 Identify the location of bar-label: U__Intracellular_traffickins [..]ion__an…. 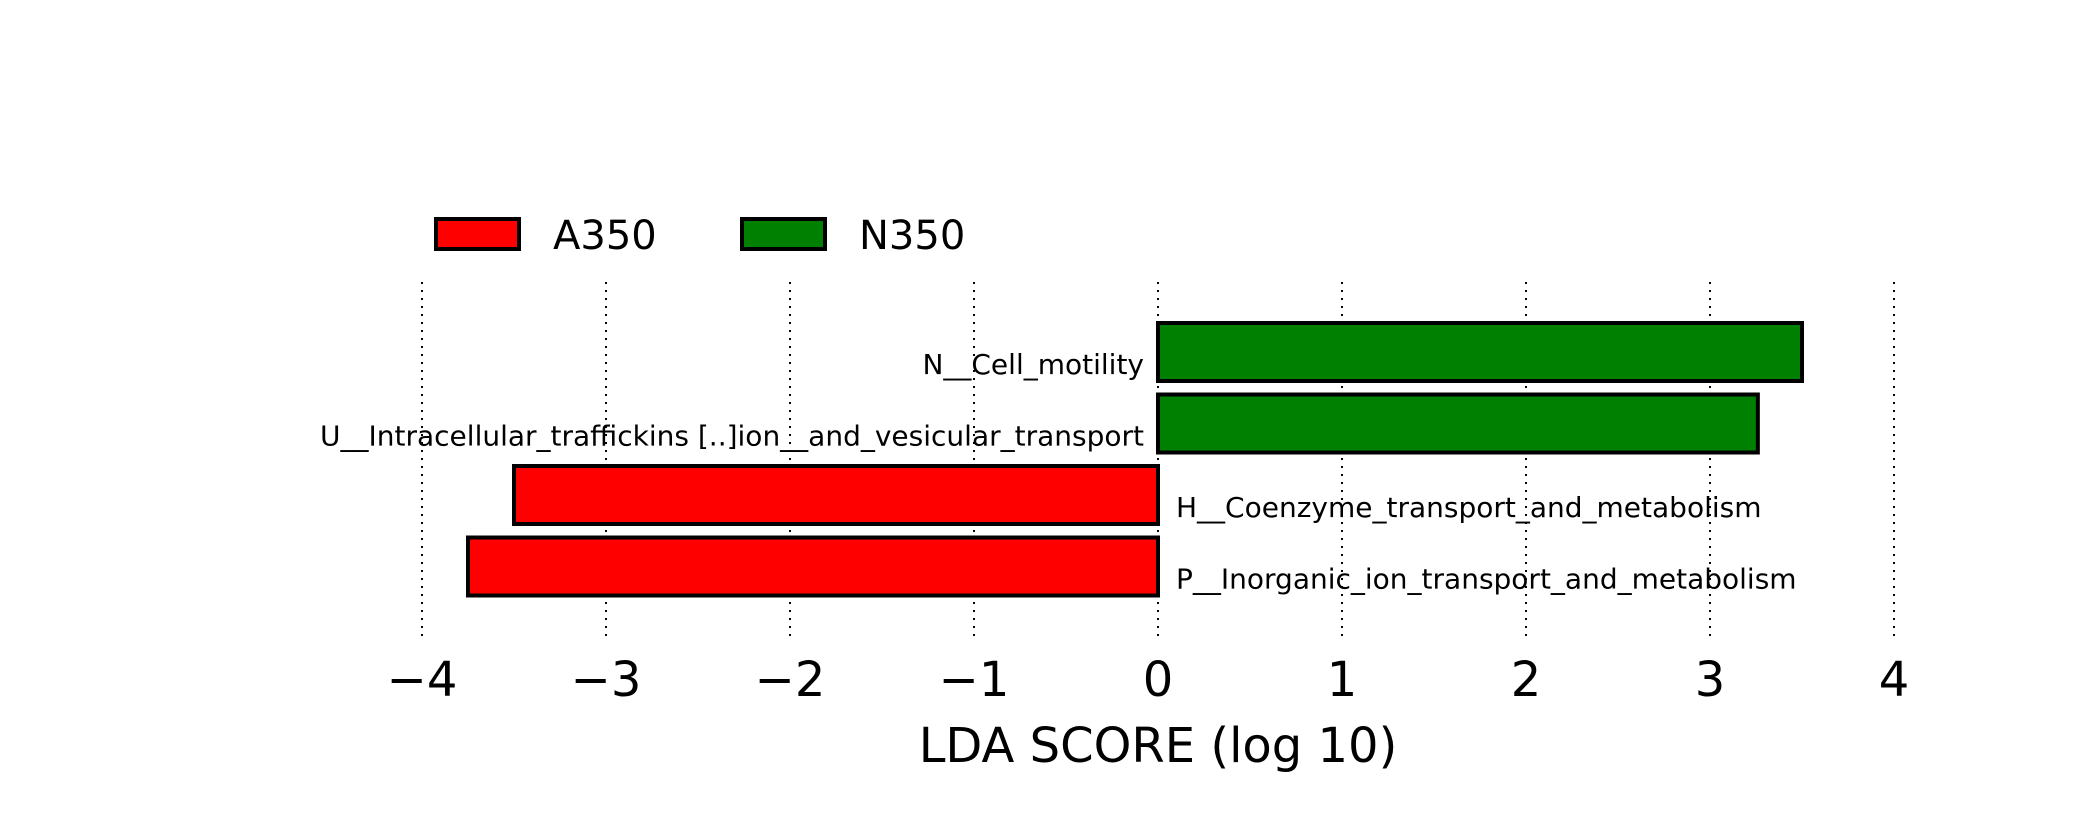
(732, 436).